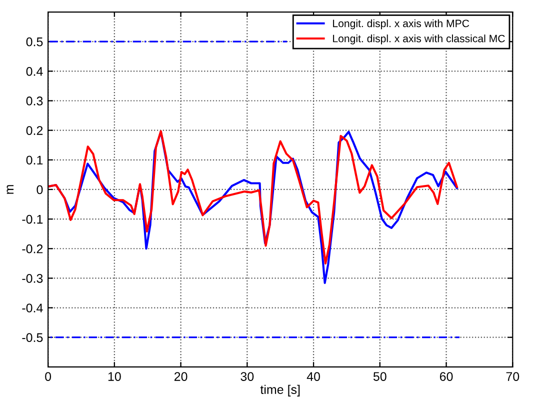 The height and width of the screenshot is (401, 534). I want to click on y-axis-title: m, so click(10, 189).